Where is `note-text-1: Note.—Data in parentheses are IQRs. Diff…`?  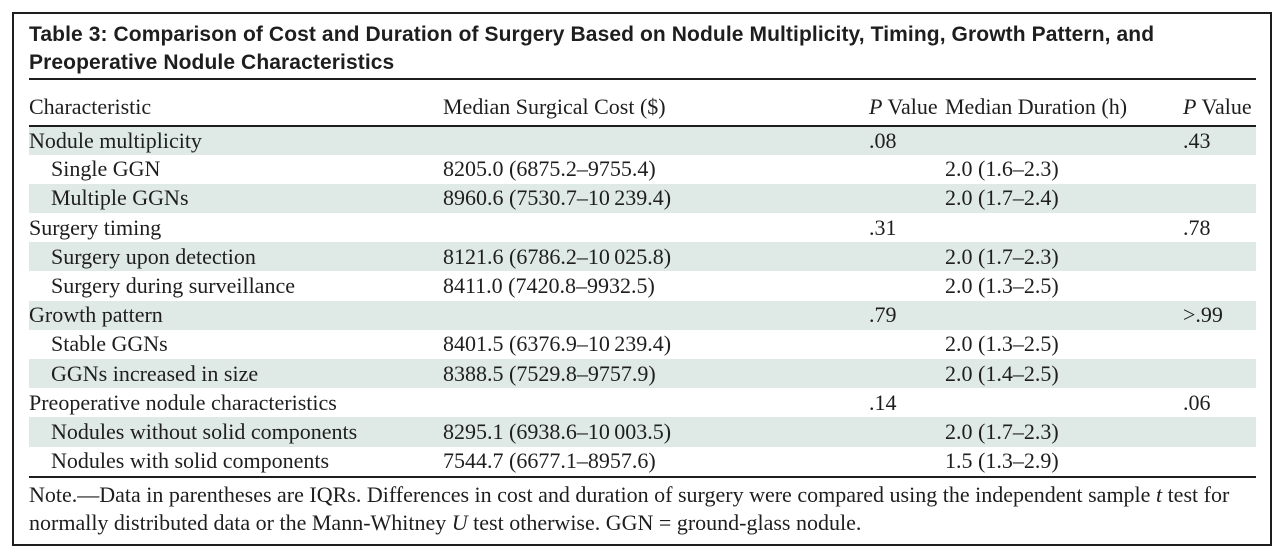 note-text-1: Note.—Data in parentheses are IQRs. Diff… is located at coordinates (592, 495).